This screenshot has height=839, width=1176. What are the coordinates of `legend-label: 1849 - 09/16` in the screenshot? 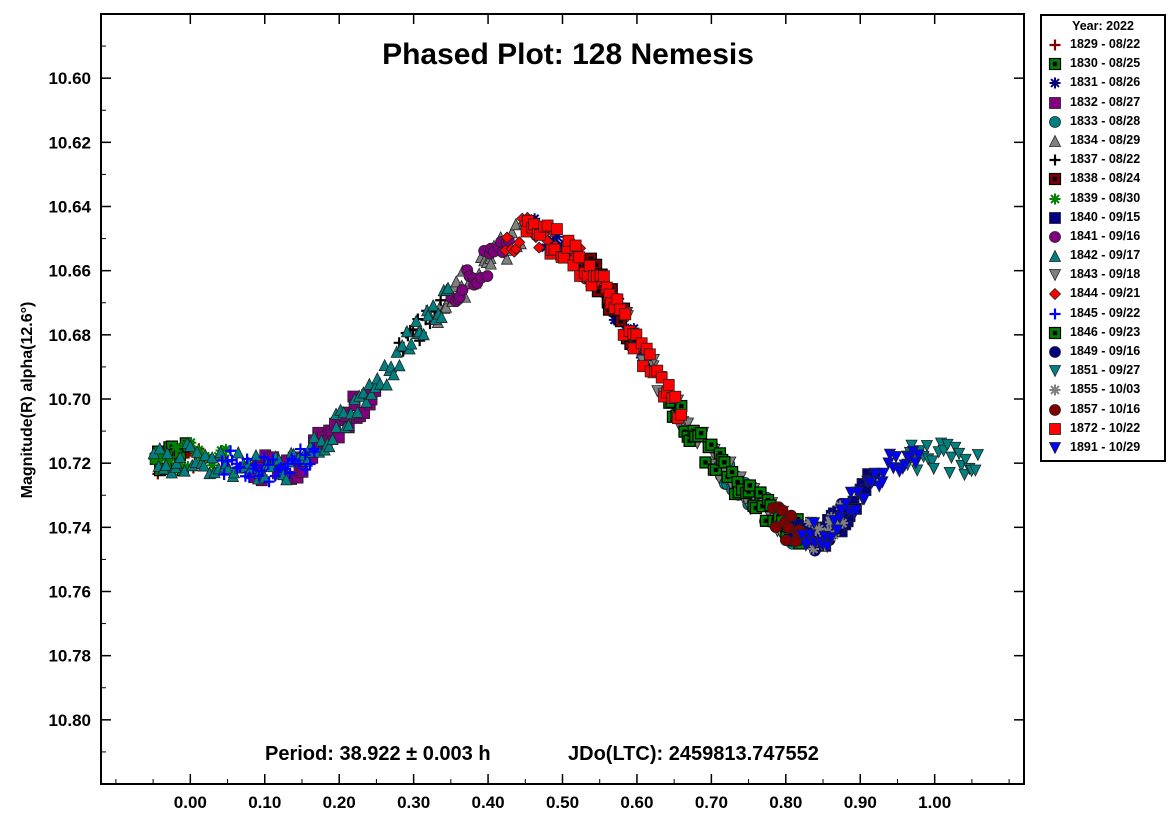 It's located at (1105, 351).